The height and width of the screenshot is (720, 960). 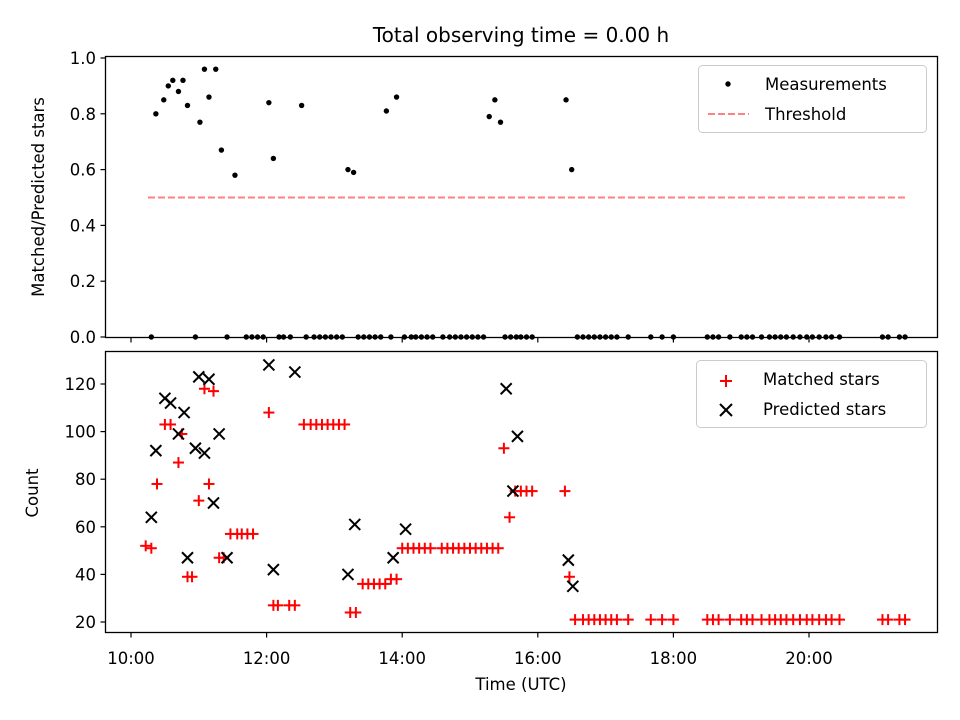 I want to click on x-tick-label: 20:00, so click(x=809, y=658).